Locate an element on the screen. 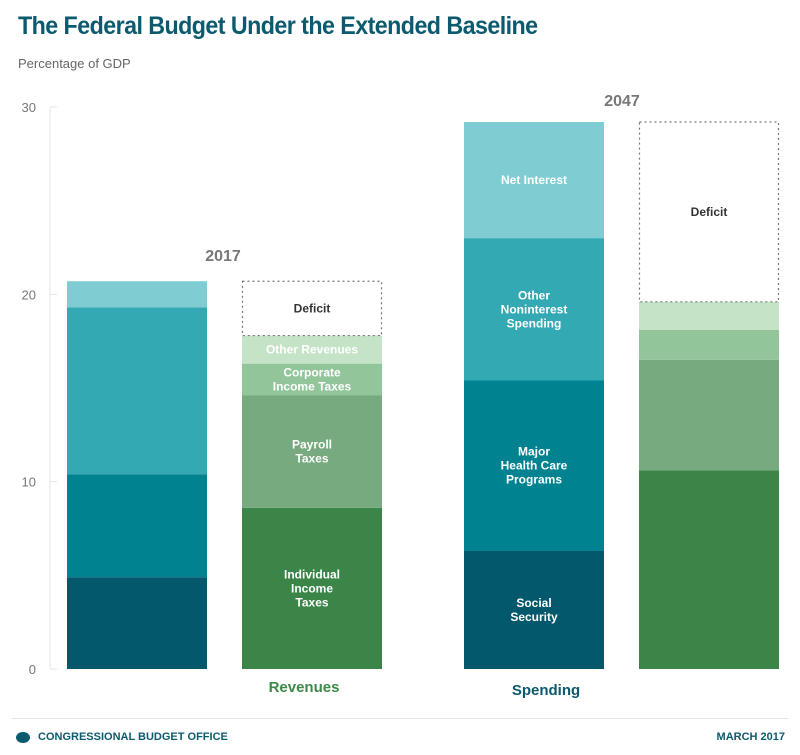 This screenshot has width=800, height=755. segment-label-other-noninterest-spending: Noninterest is located at coordinates (534, 309).